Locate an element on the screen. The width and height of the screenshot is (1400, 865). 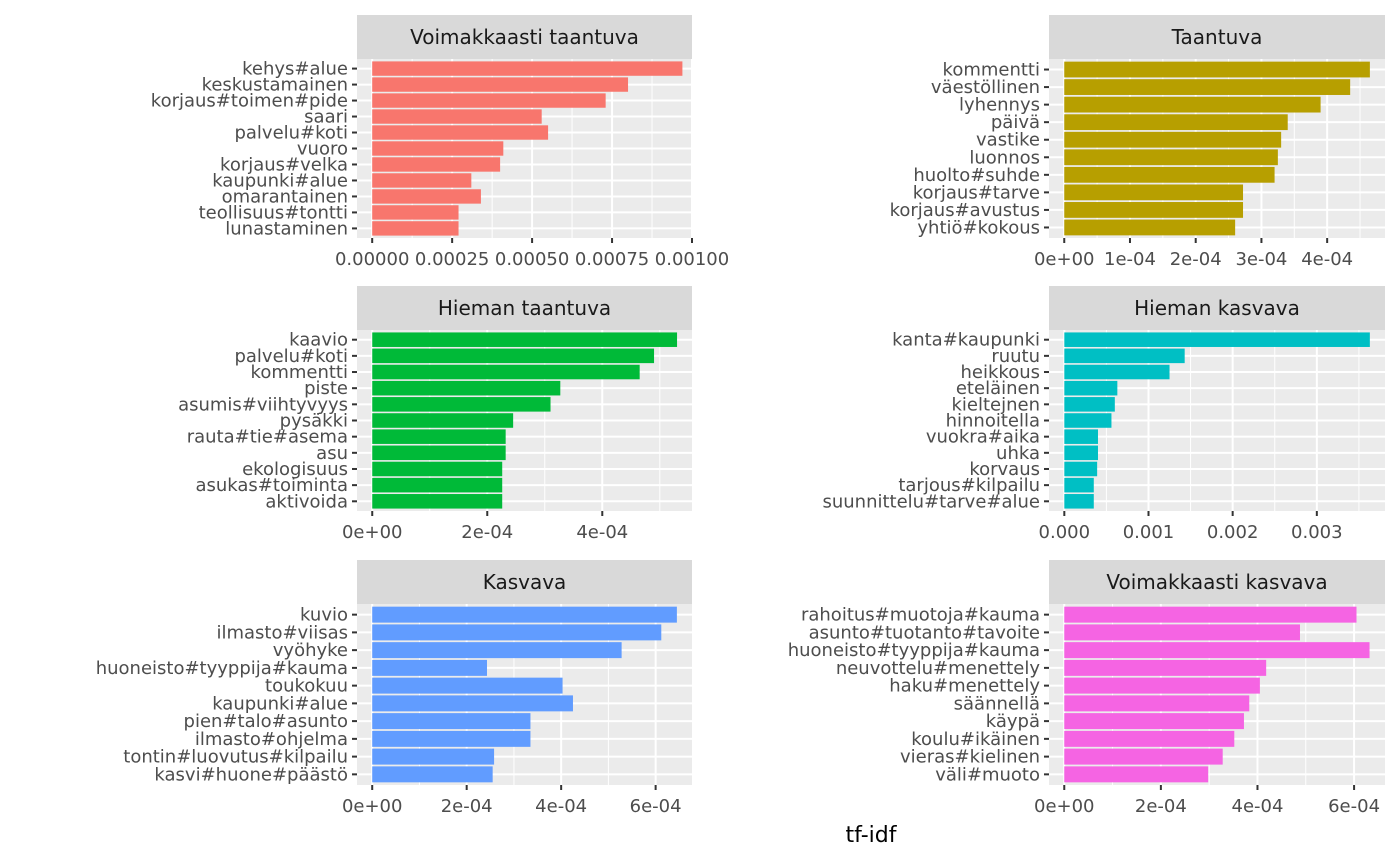
category-label: eteläinen is located at coordinates (998, 388).